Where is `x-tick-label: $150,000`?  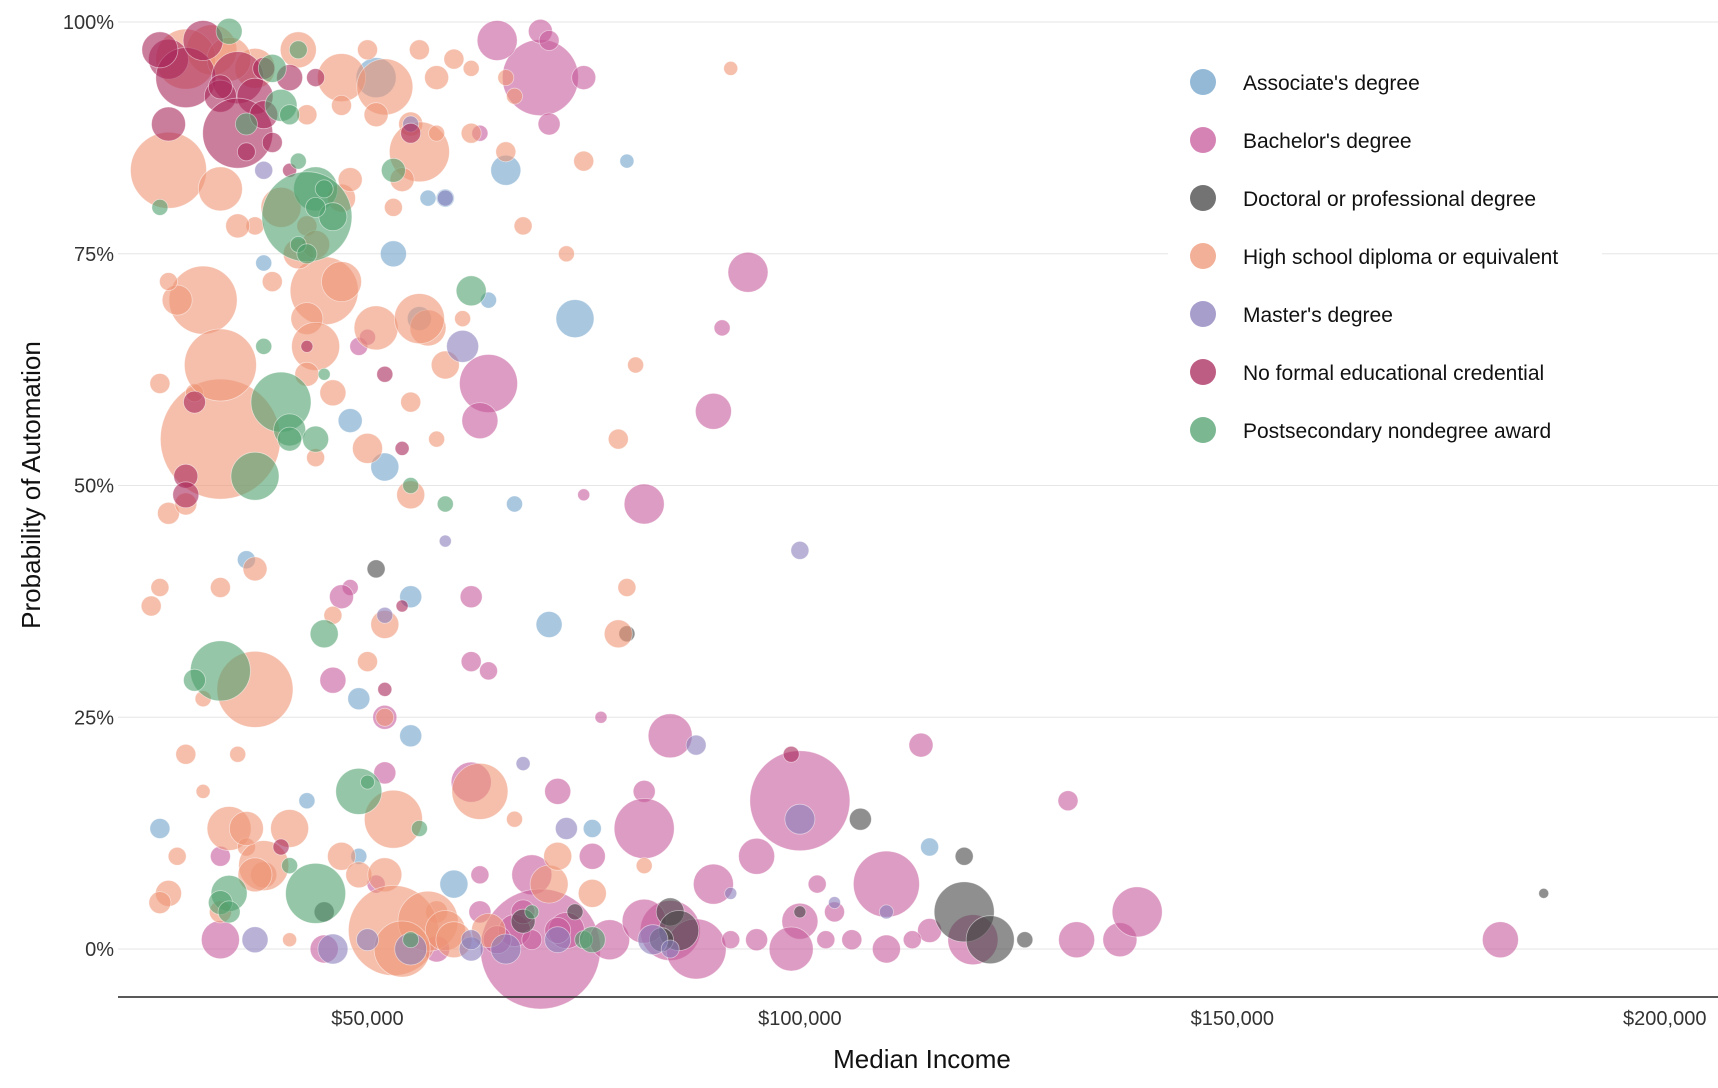
x-tick-label: $150,000 is located at coordinates (1232, 1019).